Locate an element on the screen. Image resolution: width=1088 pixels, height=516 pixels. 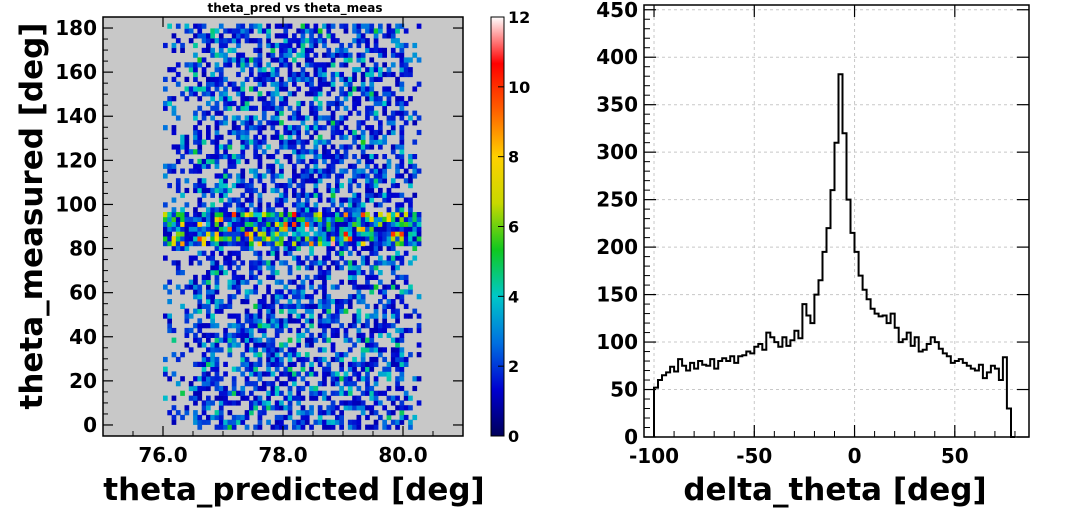
heatmap-y-tick-label: 60 is located at coordinates (83, 293).